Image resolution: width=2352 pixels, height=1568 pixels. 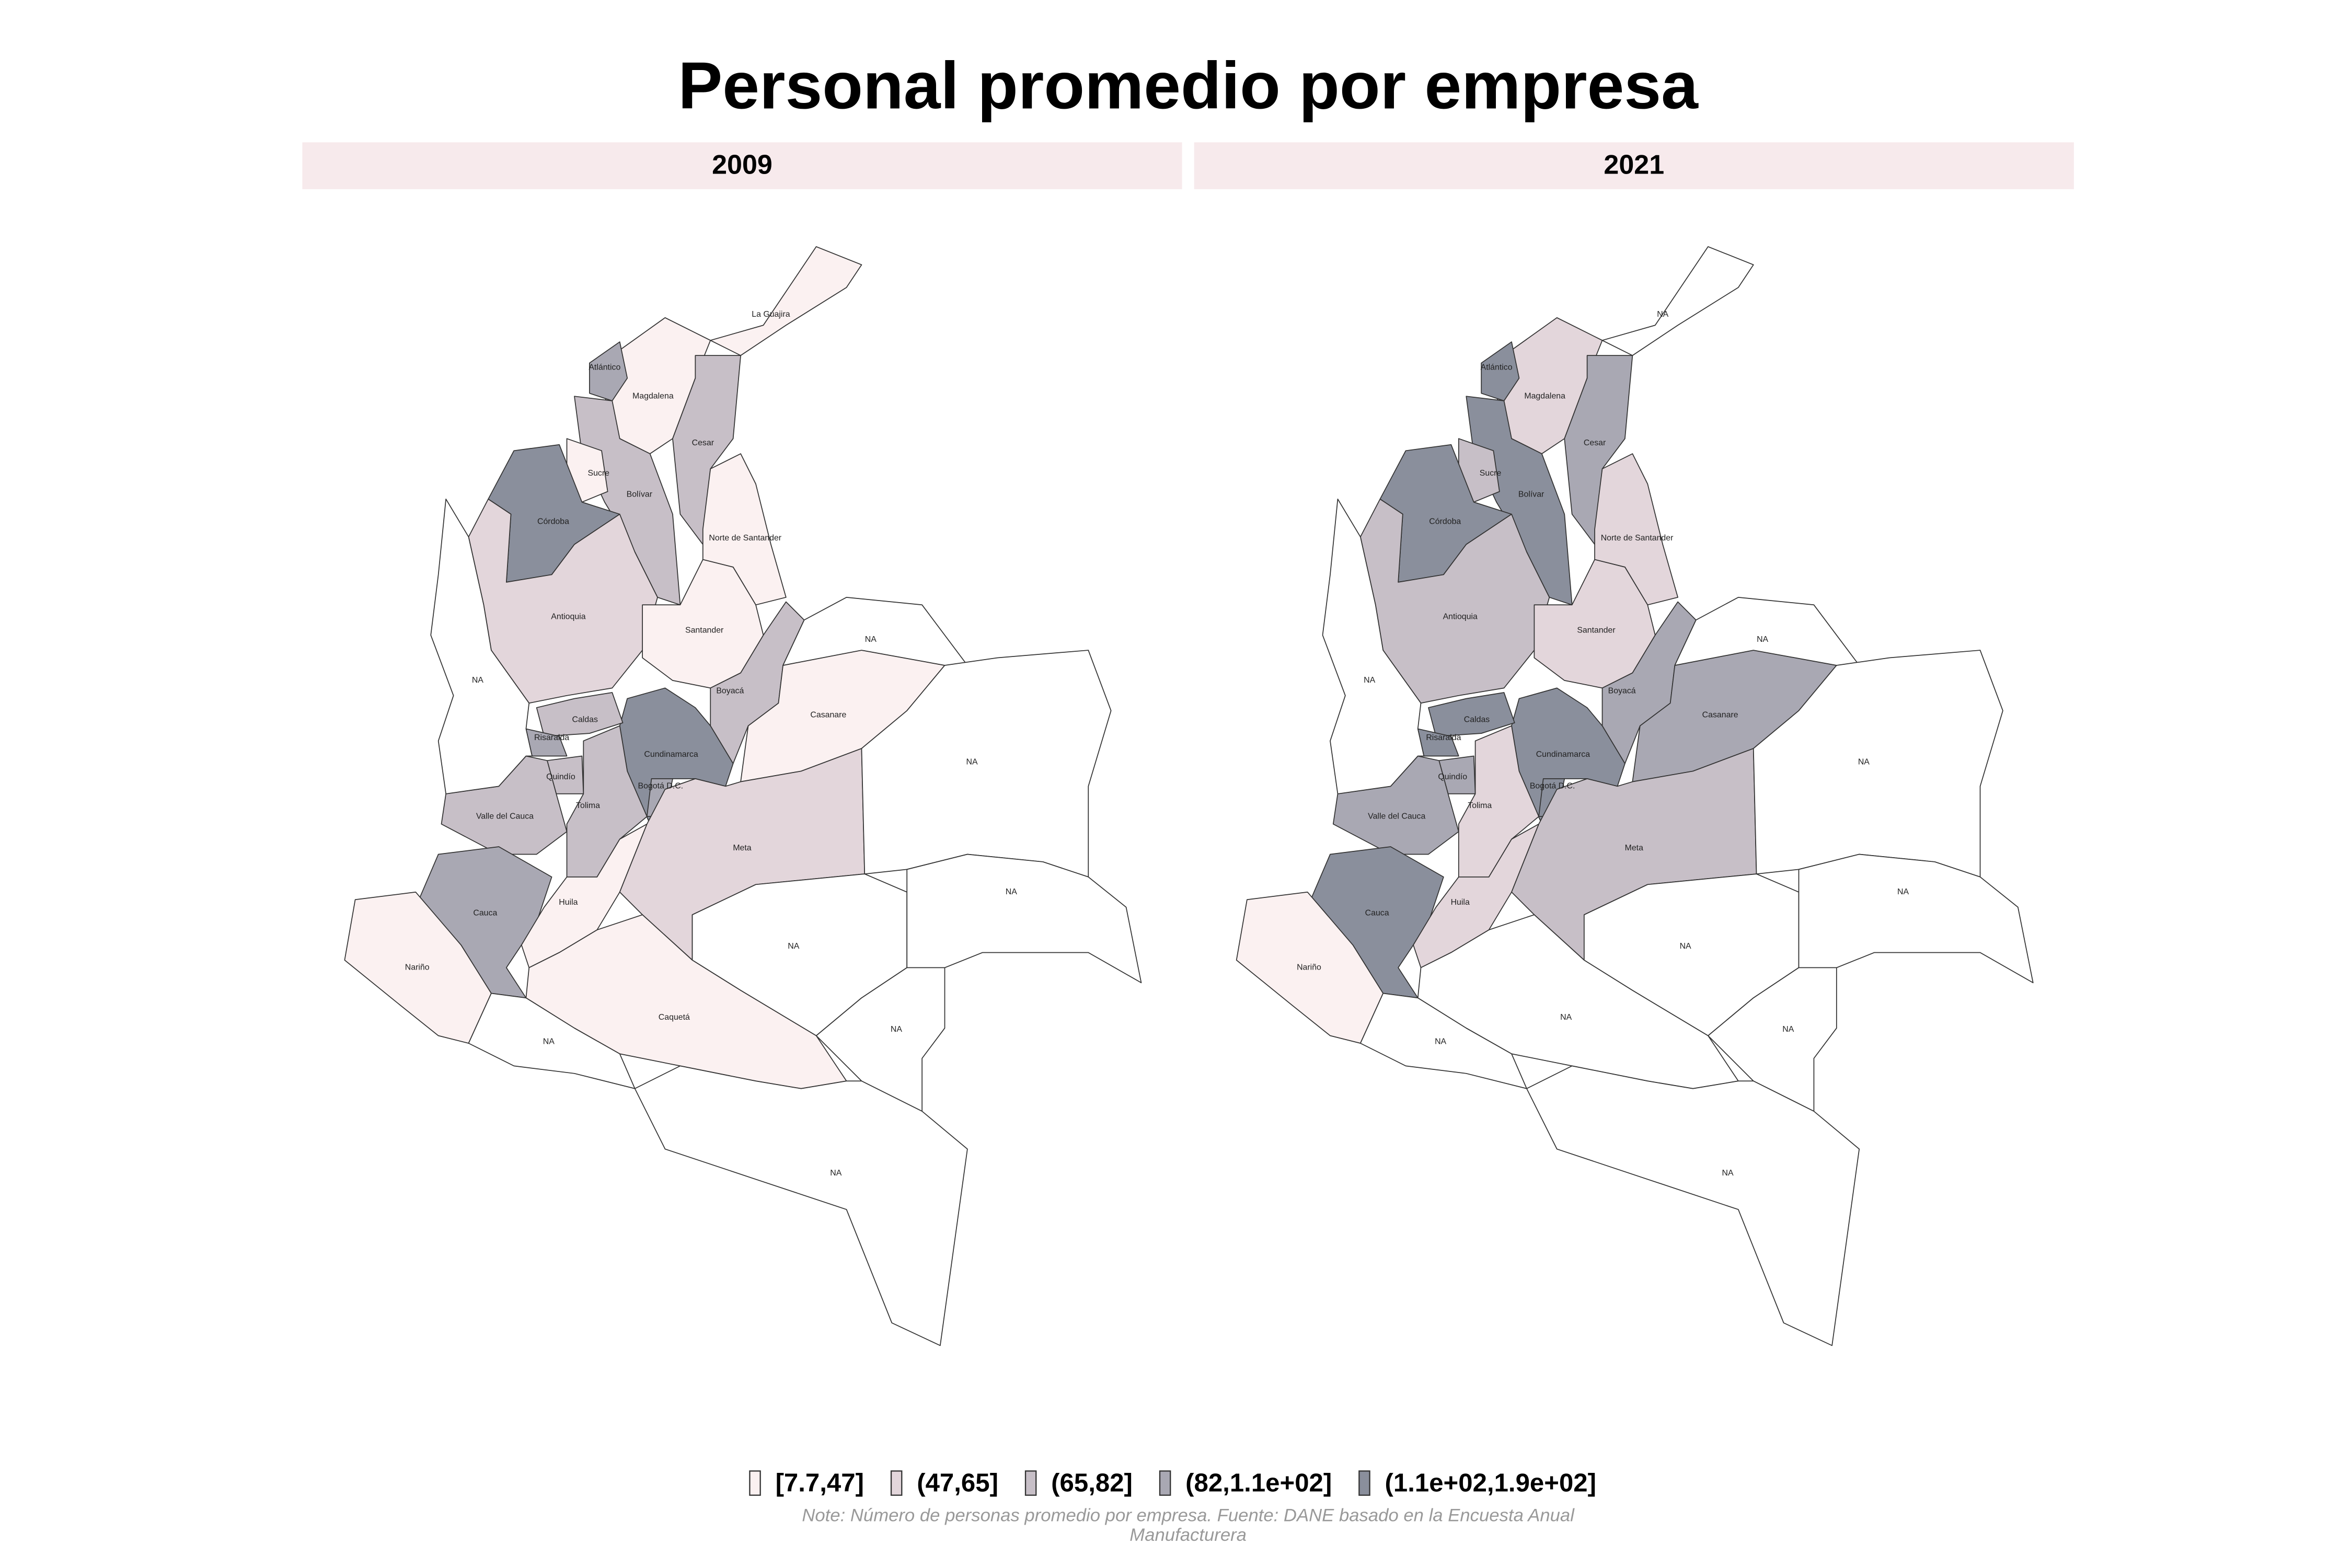 I want to click on legend-label: [7.7,47], so click(x=820, y=1482).